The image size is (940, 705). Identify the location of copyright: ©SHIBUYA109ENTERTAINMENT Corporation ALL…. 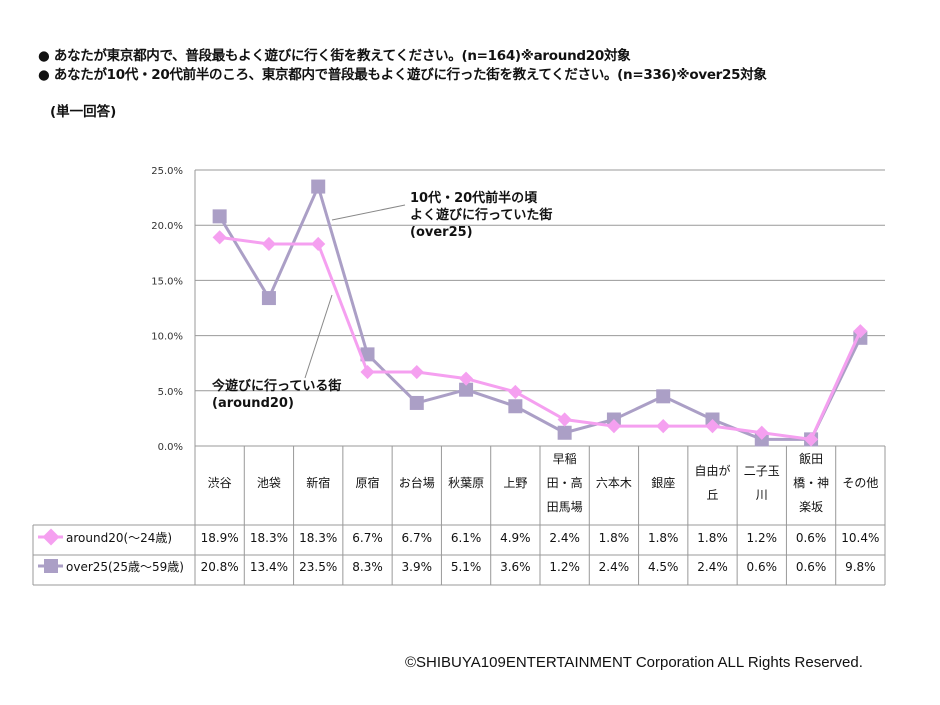
(634, 662).